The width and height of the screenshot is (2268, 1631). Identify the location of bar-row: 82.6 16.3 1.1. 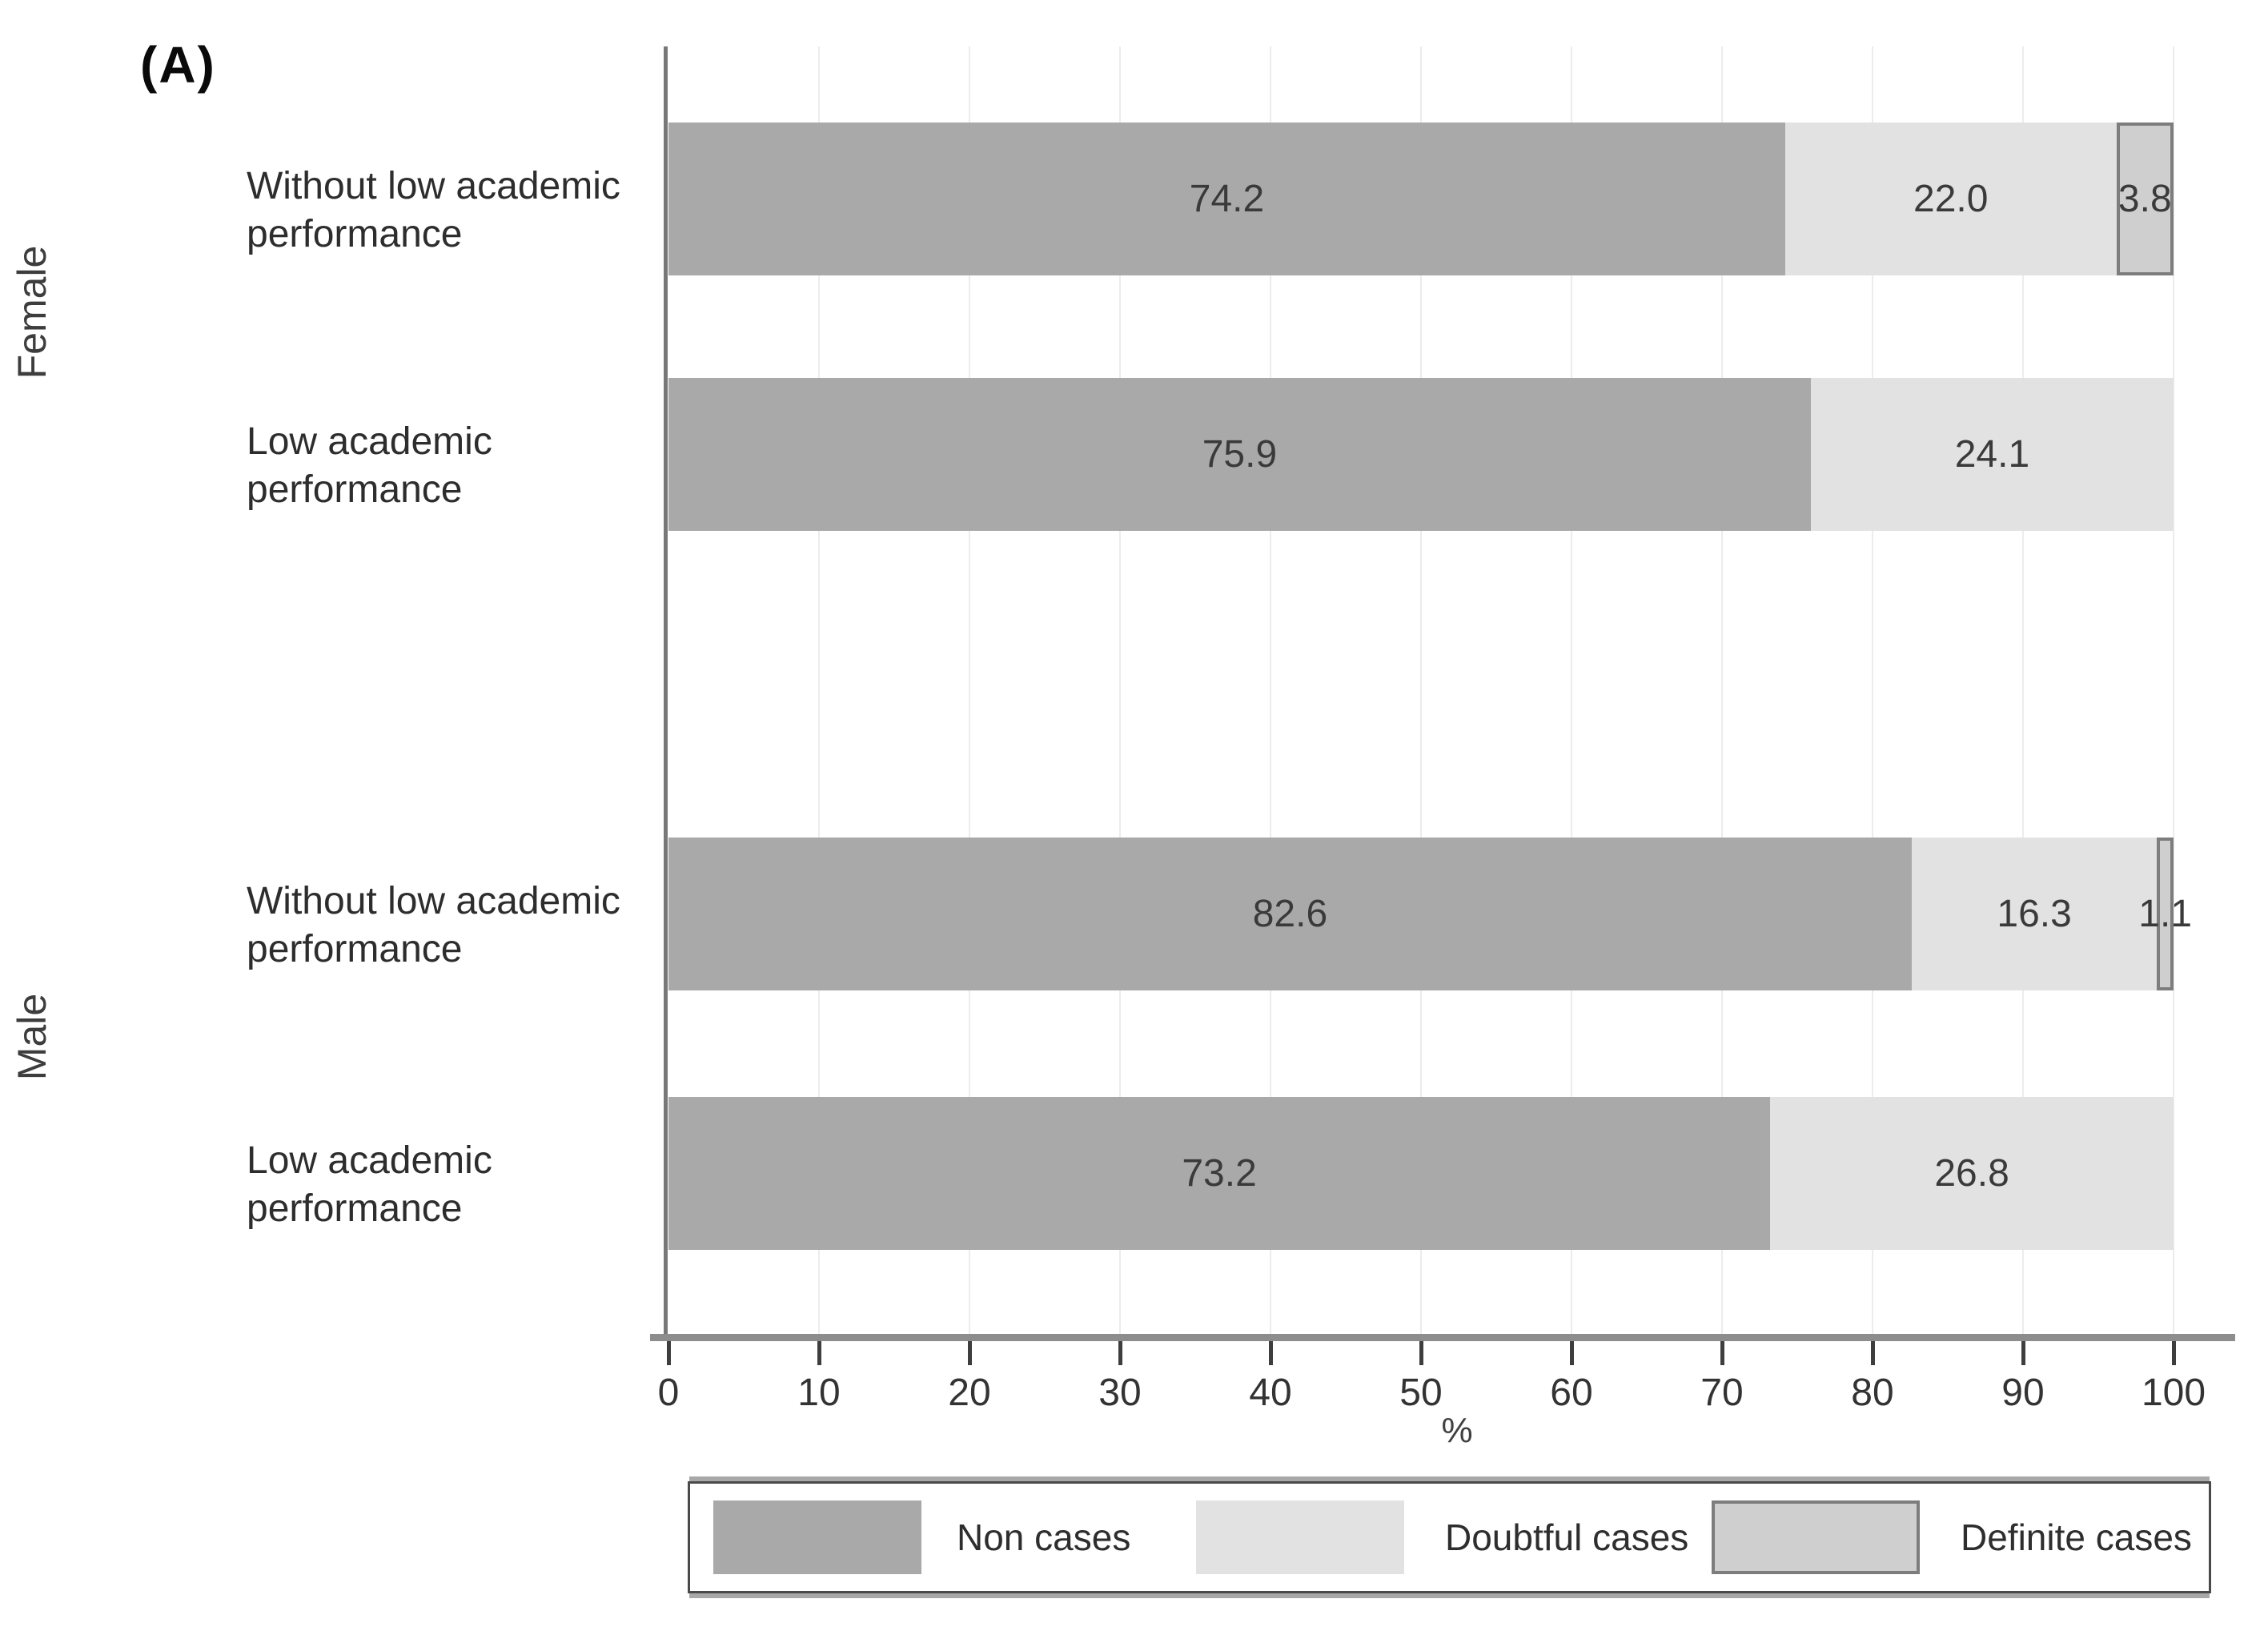
(1430, 914).